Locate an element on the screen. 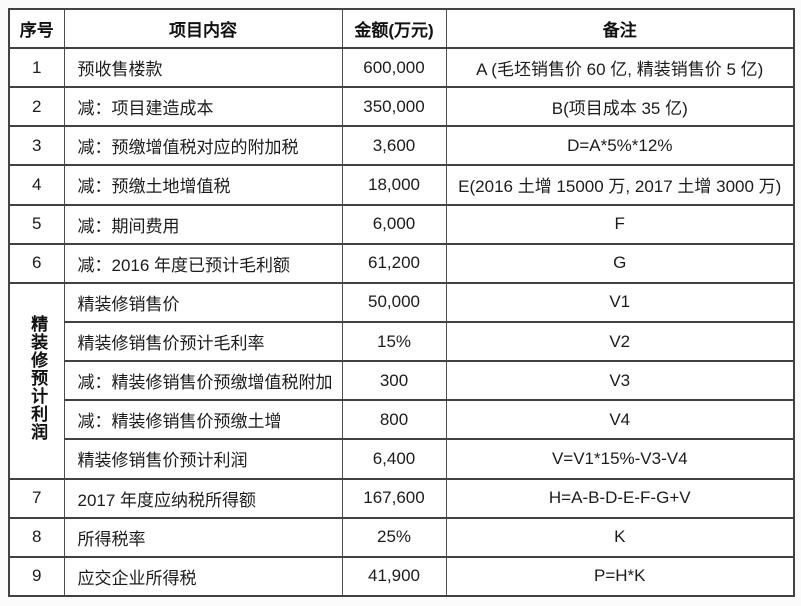  cell-item: 减：2016 年度已预计毛利额 is located at coordinates (203, 263).